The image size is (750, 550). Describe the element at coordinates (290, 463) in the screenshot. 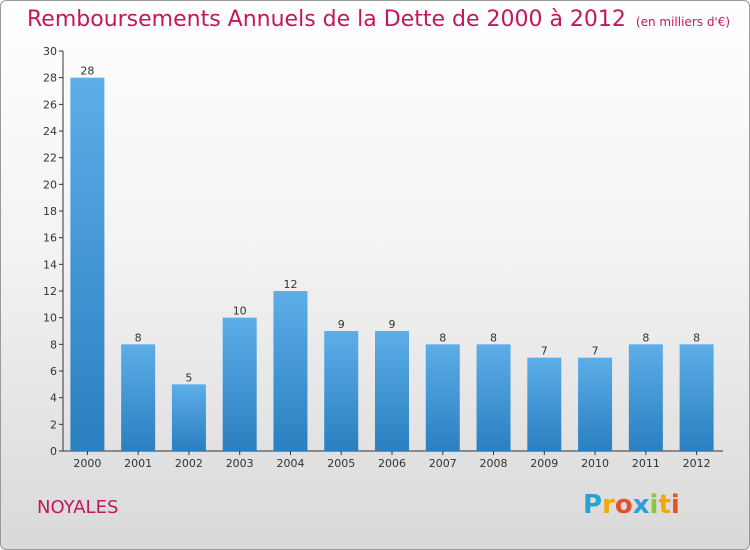

I see `x-tick-label: 2004` at that location.